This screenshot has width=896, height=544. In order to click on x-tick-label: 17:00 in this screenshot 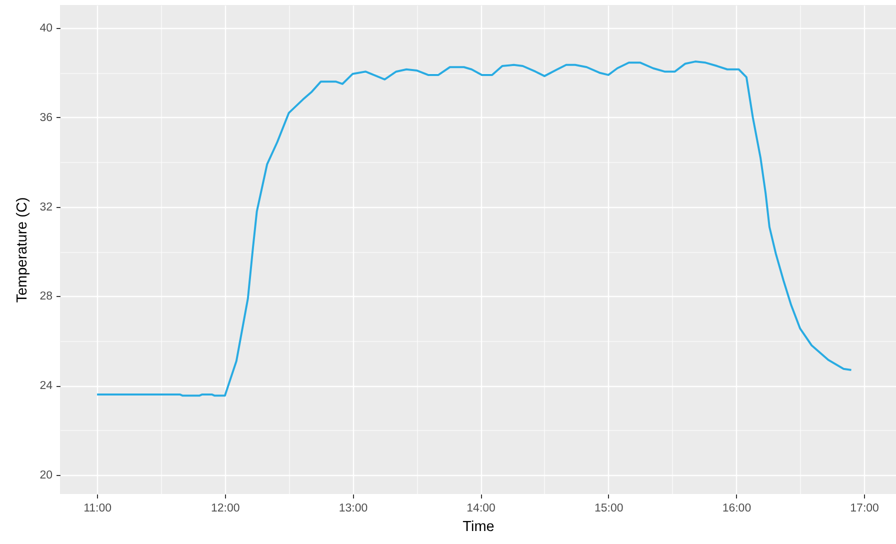, I will do `click(864, 508)`.